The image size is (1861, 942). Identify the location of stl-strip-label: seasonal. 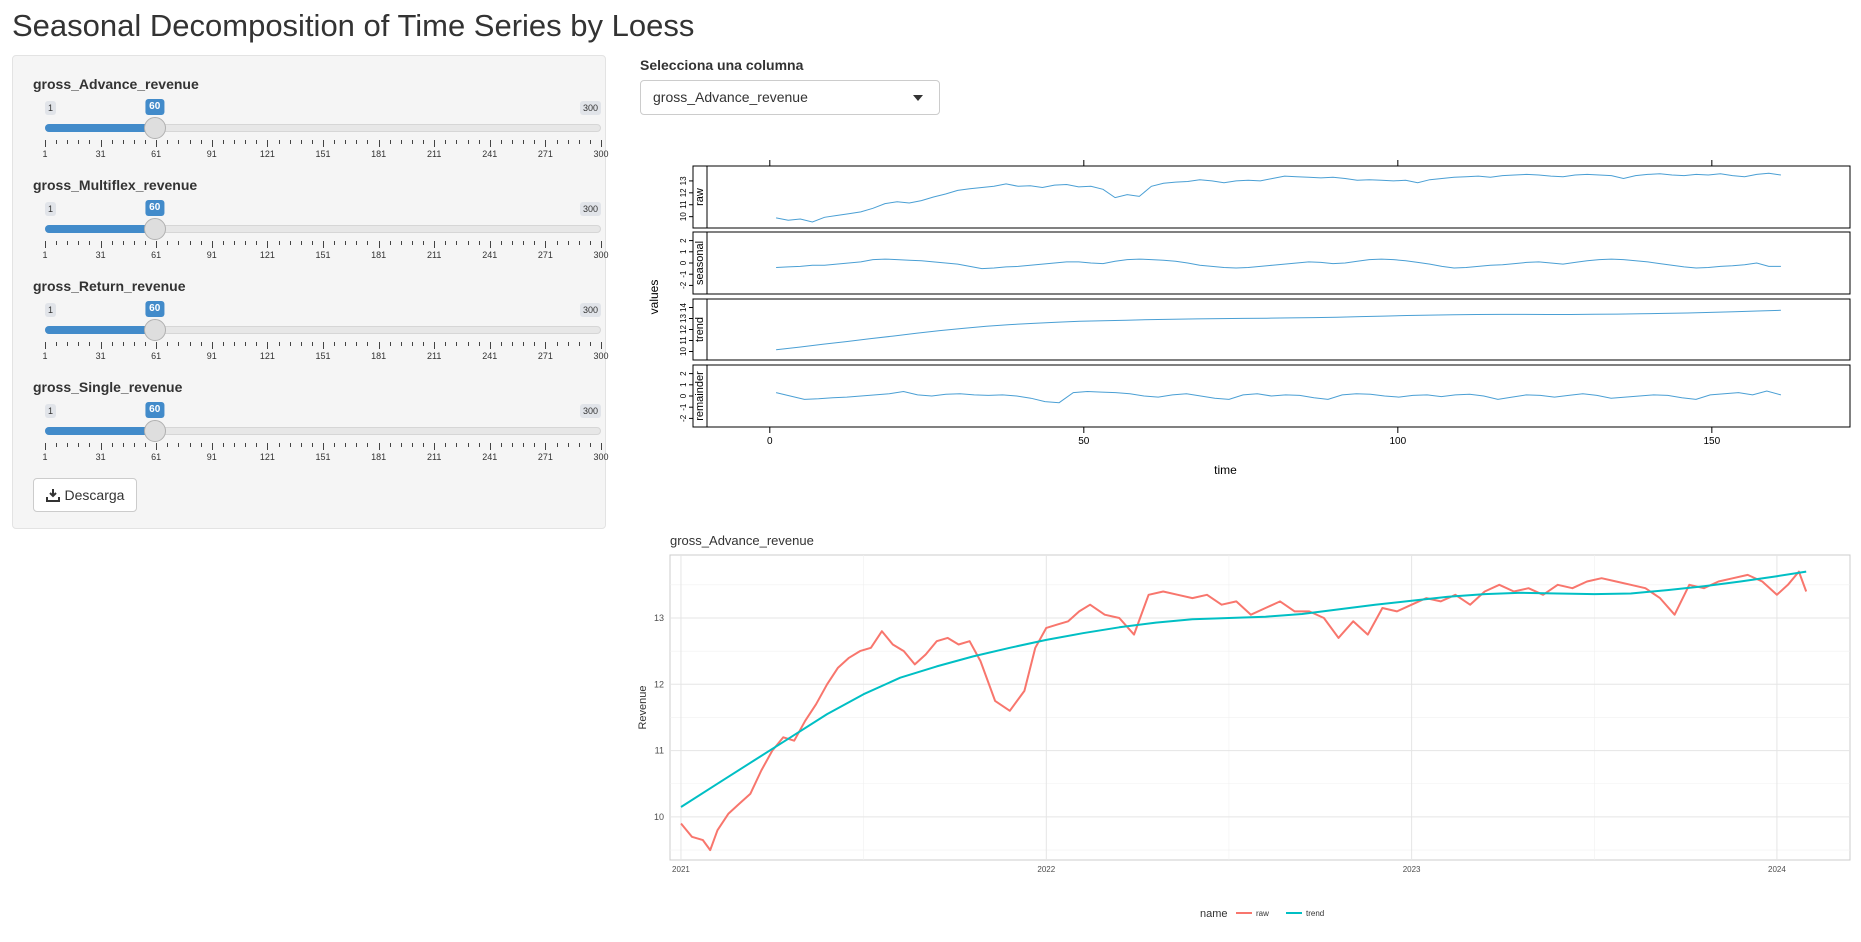
(700, 263).